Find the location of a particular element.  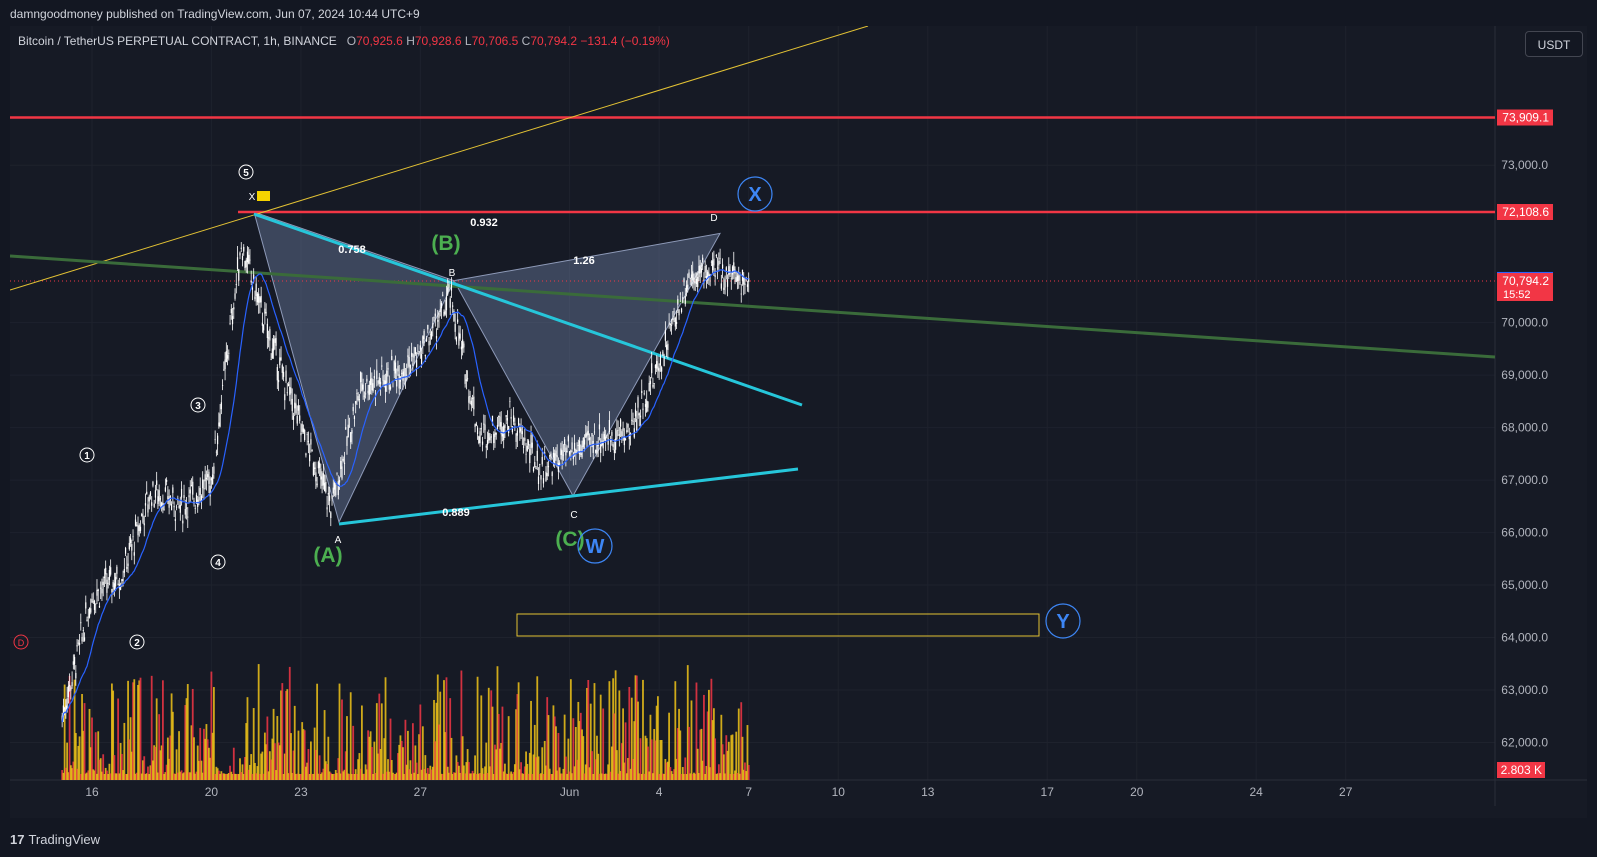

currency-button: USDT is located at coordinates (1554, 44).